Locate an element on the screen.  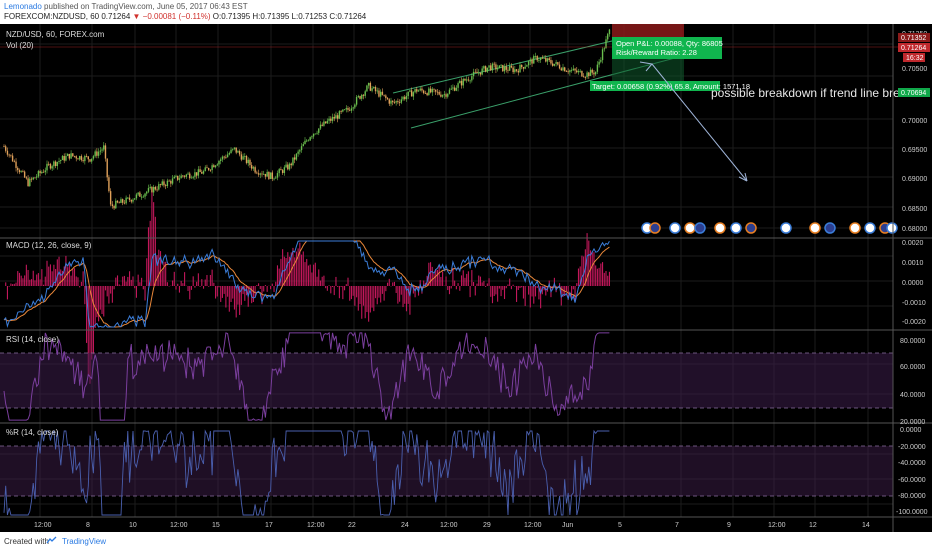
symbol-line: FOREXCOM:NZDUSD, 60 is located at coordinates (52, 16).